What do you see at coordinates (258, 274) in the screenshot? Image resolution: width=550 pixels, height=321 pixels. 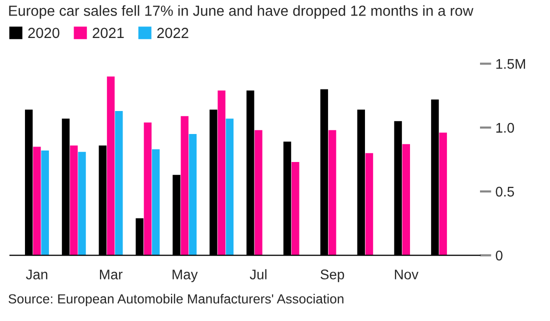 I see `x-tick-label: Jul` at bounding box center [258, 274].